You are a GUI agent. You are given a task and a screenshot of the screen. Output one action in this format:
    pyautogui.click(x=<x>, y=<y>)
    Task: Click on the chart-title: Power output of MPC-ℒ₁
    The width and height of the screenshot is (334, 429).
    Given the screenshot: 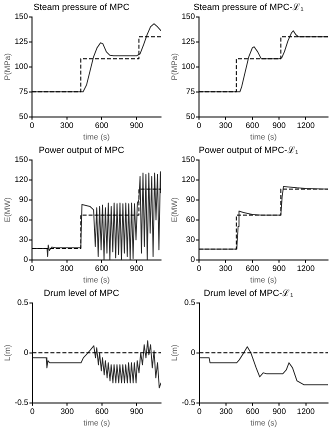 What is the action you would take?
    pyautogui.click(x=248, y=149)
    